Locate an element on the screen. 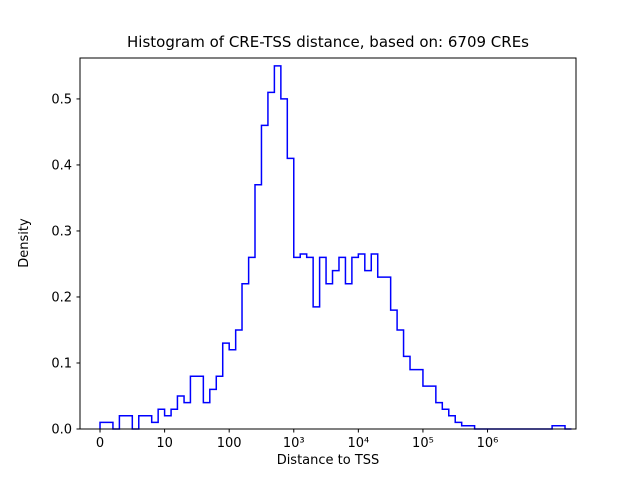 The height and width of the screenshot is (484, 640). x-tick-label: 10 is located at coordinates (164, 443).